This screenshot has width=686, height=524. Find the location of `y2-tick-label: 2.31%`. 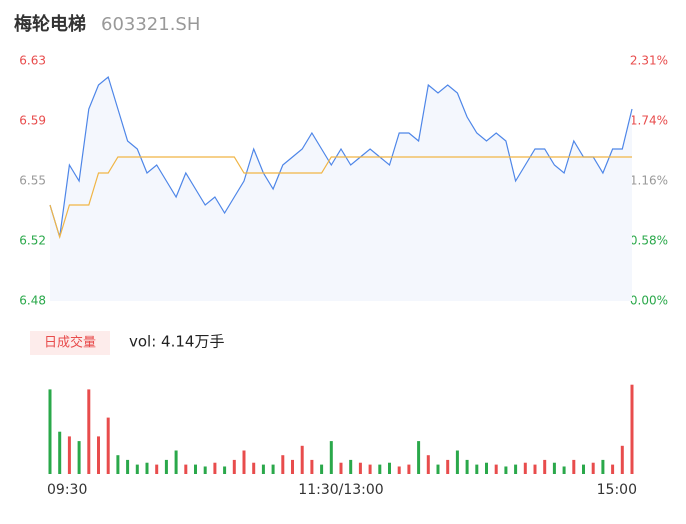

y2-tick-label: 2.31% is located at coordinates (649, 61).